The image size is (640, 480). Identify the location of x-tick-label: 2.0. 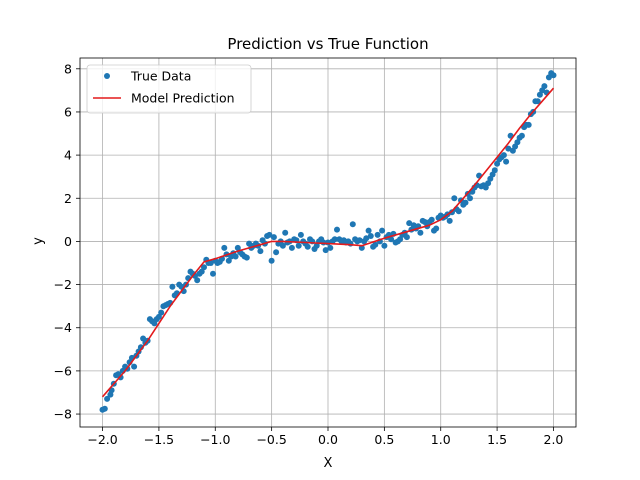
(554, 439).